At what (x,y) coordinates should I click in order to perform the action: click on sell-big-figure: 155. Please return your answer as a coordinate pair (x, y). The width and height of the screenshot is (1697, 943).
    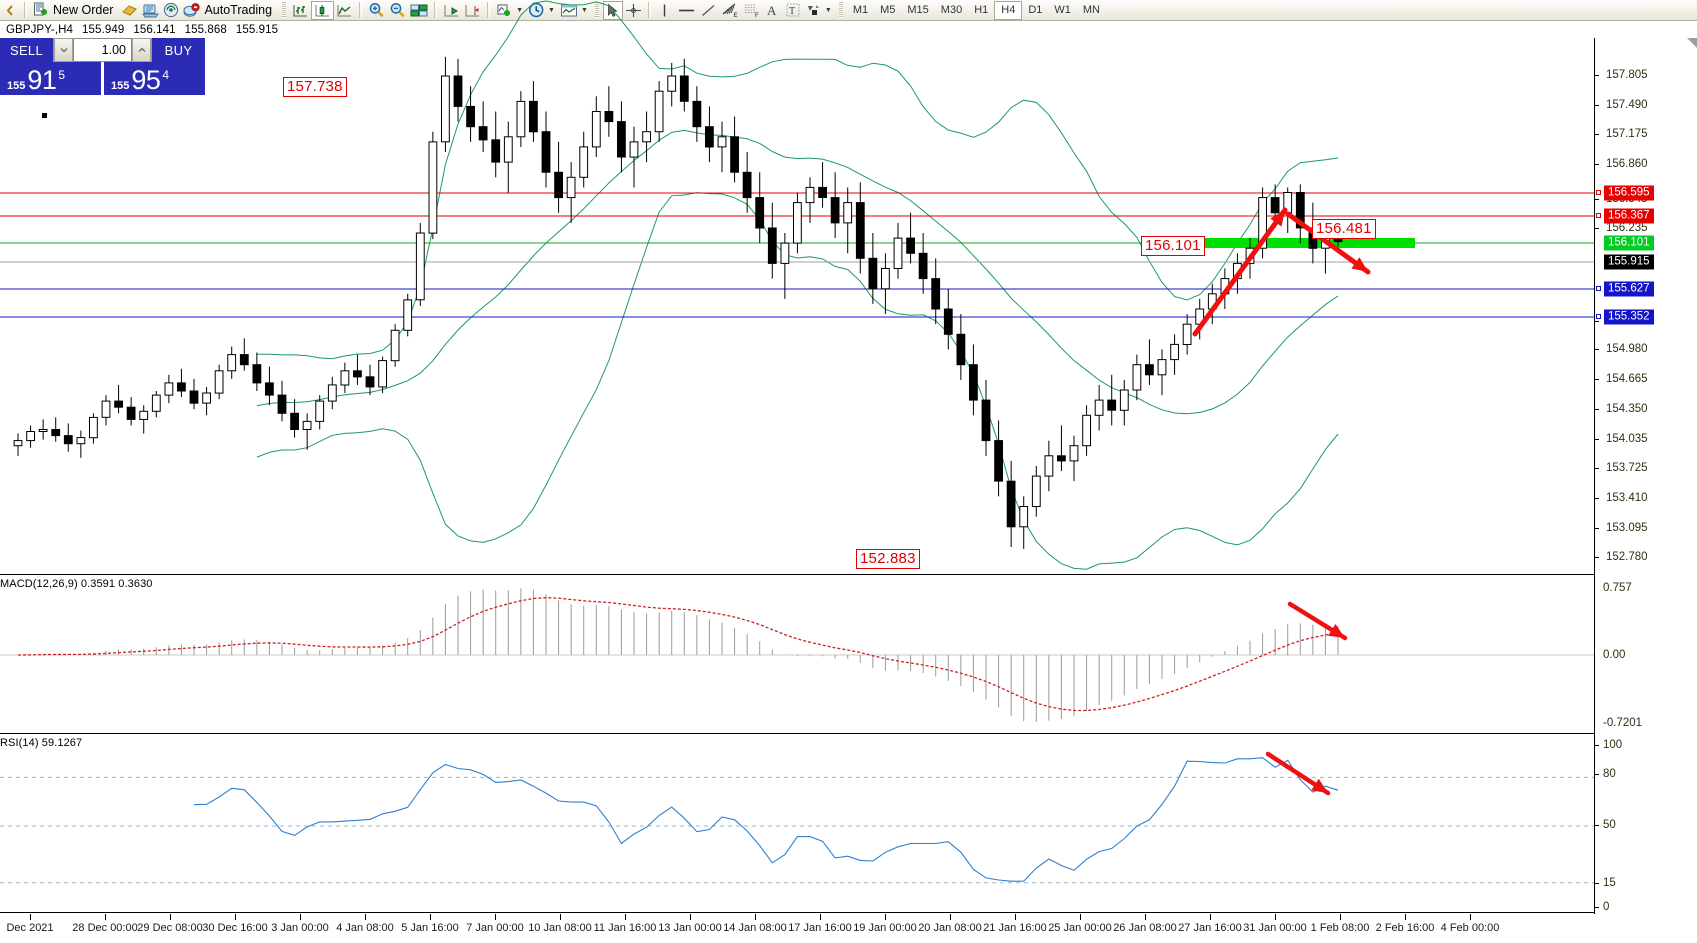
    Looking at the image, I should click on (16, 86).